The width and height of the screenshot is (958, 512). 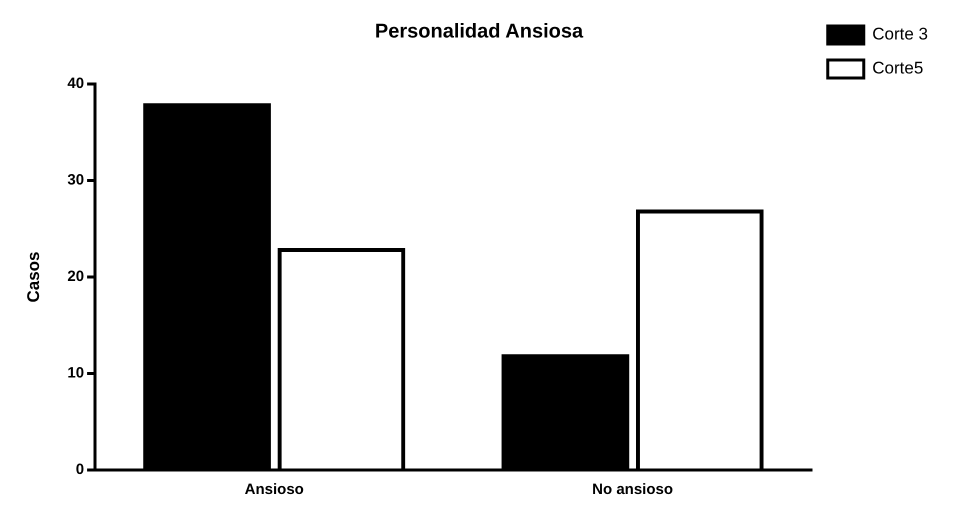 What do you see at coordinates (75, 373) in the screenshot?
I see `y-tick-label: 10` at bounding box center [75, 373].